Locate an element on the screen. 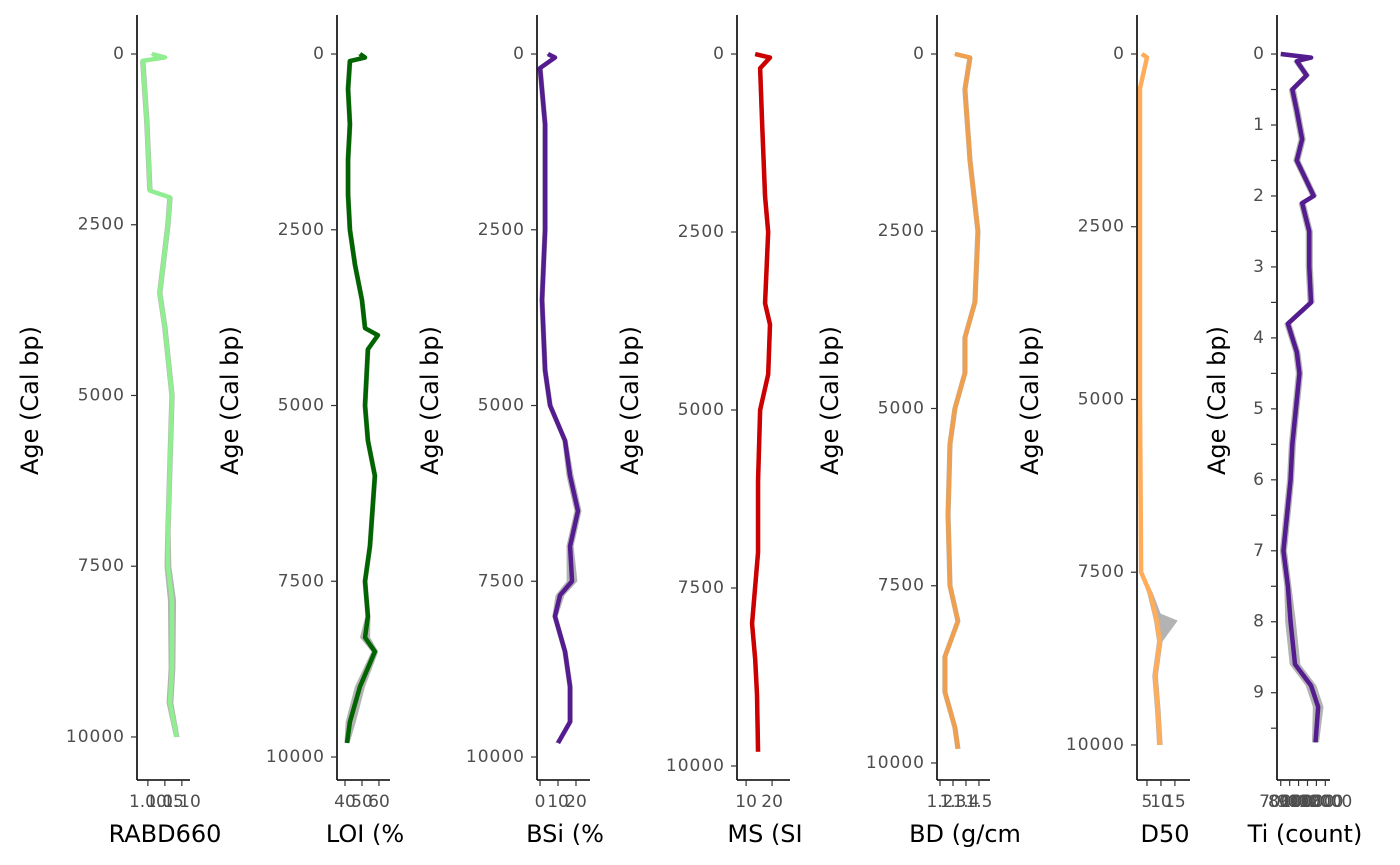 This screenshot has height=865, width=1400. panel: 0 2500 5000 7500 10000 10 20 MS (SI Age (Cal bp) is located at coordinates (709, 431).